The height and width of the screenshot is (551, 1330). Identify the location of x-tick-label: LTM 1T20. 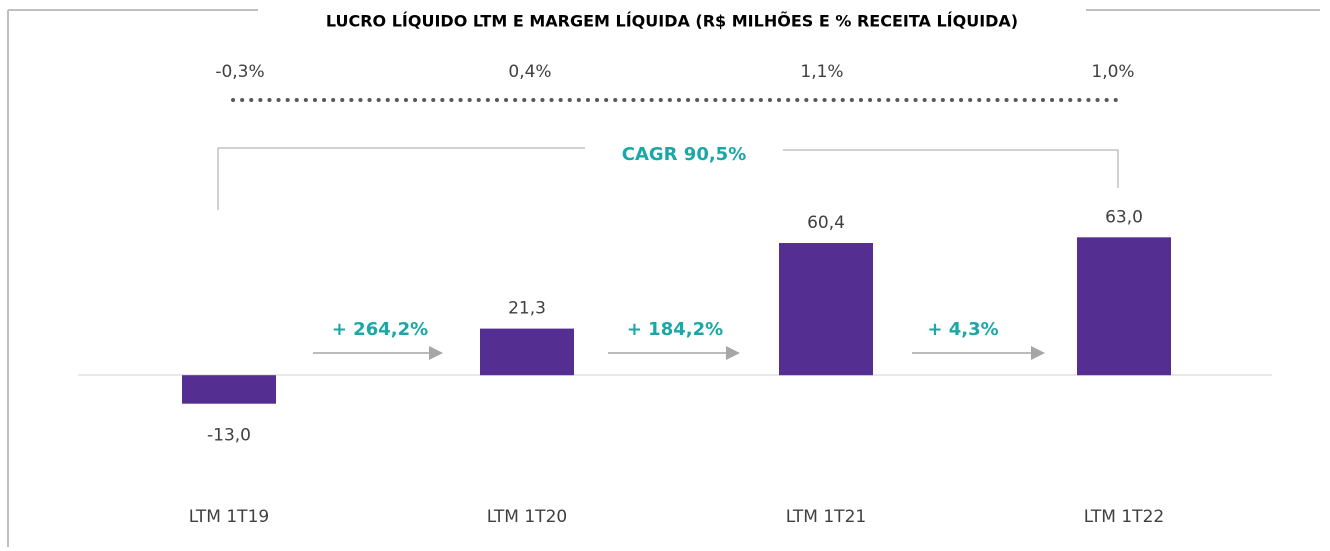
(527, 517).